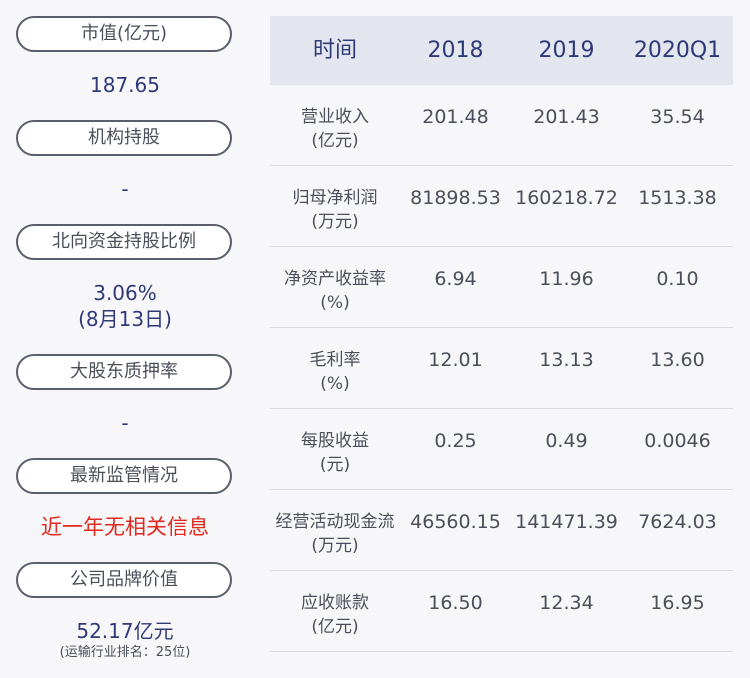  I want to click on row-label: 经营活动现金流 (万元), so click(335, 534).